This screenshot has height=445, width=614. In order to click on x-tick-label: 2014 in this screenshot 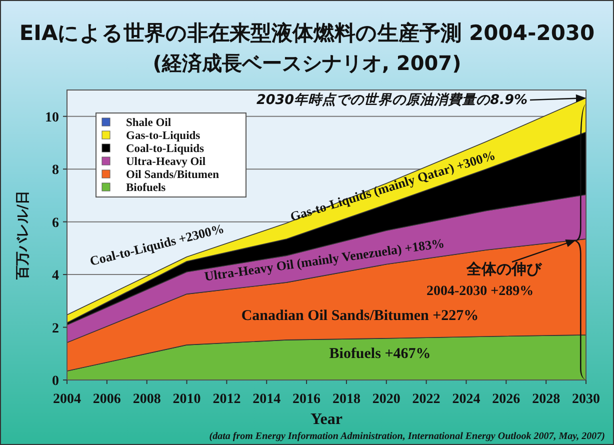, I will do `click(266, 399)`.